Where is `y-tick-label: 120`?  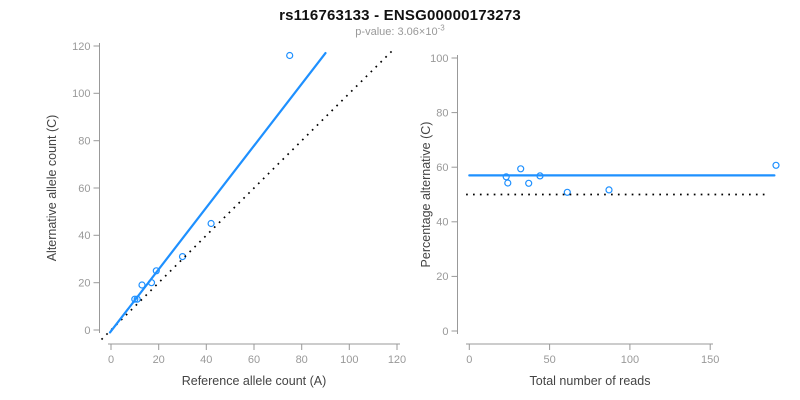 y-tick-label: 120 is located at coordinates (81, 47).